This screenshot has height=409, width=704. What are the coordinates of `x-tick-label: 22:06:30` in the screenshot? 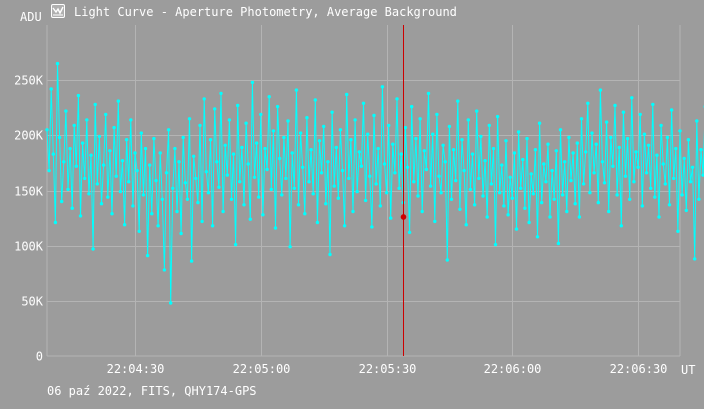 It's located at (639, 369).